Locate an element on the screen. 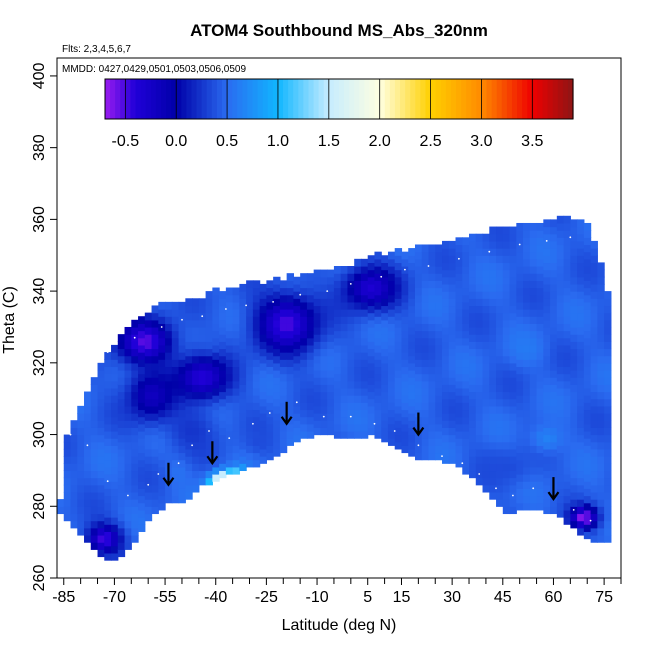  x-tick-label: 75 is located at coordinates (604, 597).